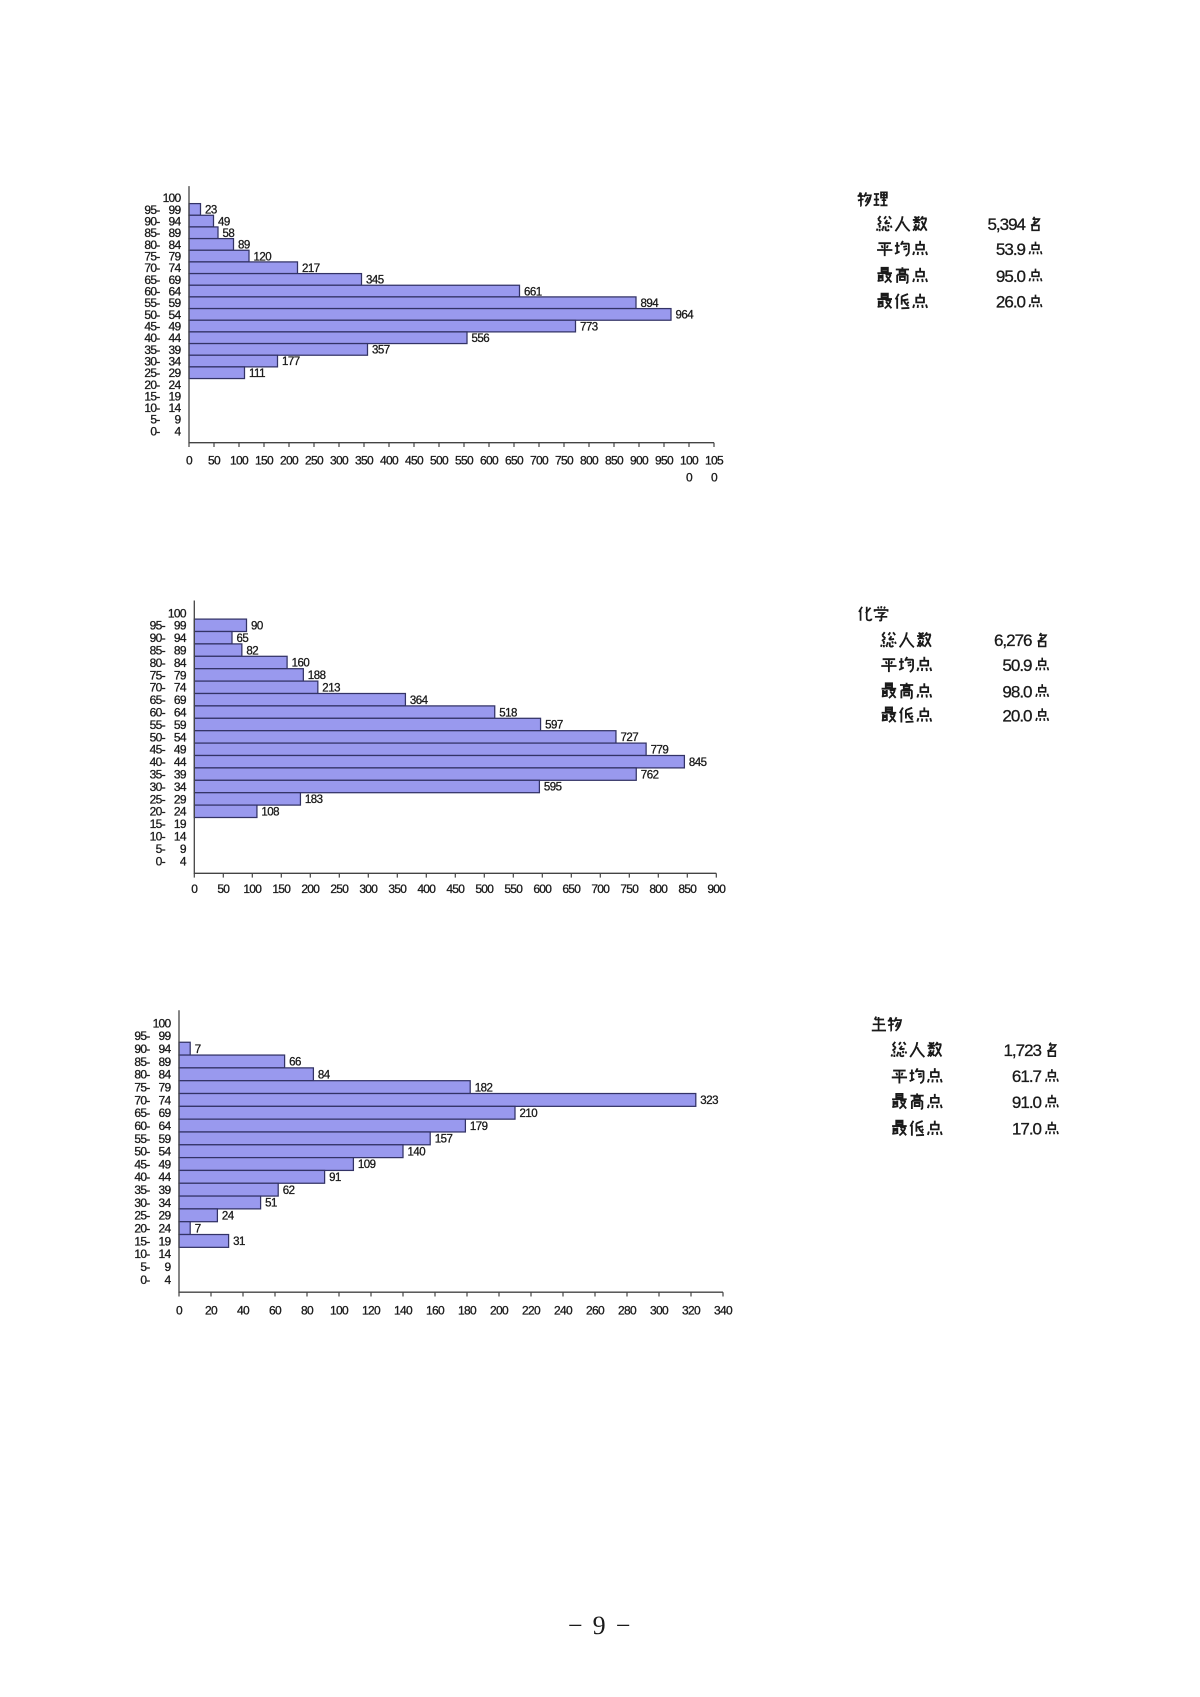 The height and width of the screenshot is (1697, 1200). I want to click on svg-text: 69, so click(180, 700).